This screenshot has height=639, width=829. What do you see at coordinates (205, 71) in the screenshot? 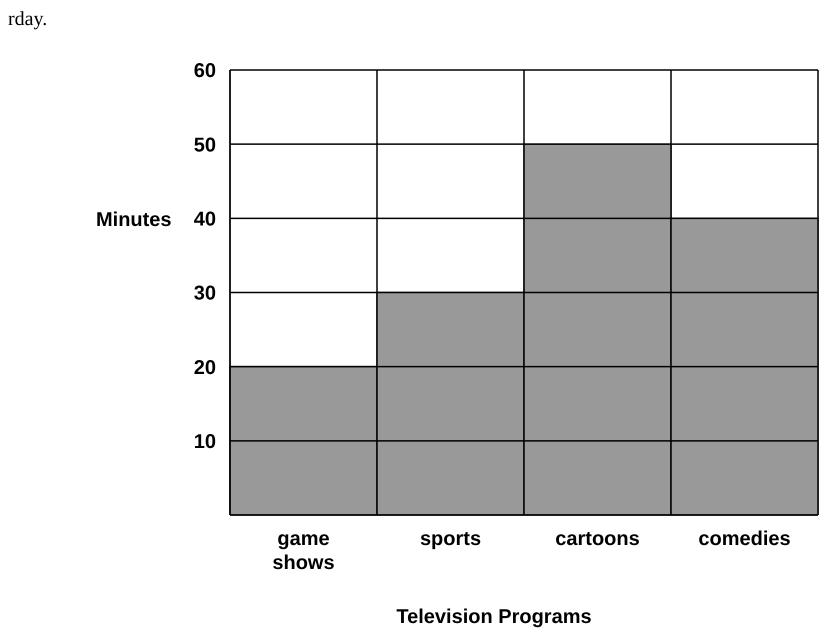
I see `y-tick-label: 60` at bounding box center [205, 71].